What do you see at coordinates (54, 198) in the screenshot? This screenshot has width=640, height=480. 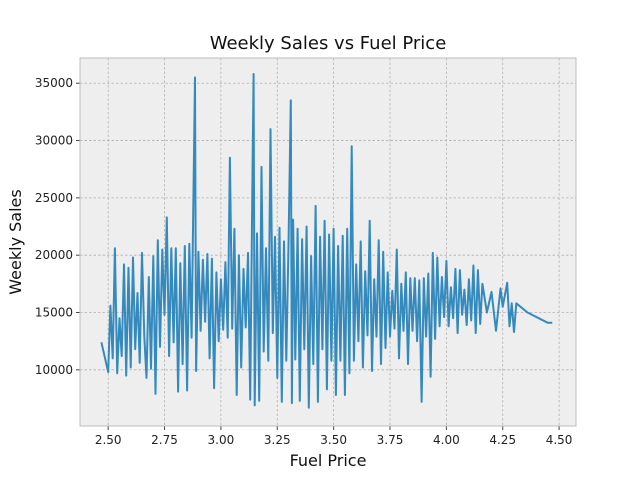 I see `y-tick-label: 25000` at bounding box center [54, 198].